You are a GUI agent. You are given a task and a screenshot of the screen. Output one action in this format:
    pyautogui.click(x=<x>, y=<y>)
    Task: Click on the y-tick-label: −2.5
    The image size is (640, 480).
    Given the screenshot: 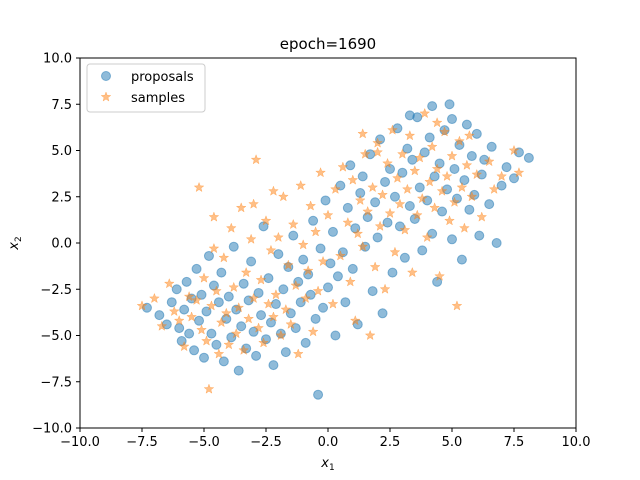 What is the action you would take?
    pyautogui.click(x=56, y=290)
    